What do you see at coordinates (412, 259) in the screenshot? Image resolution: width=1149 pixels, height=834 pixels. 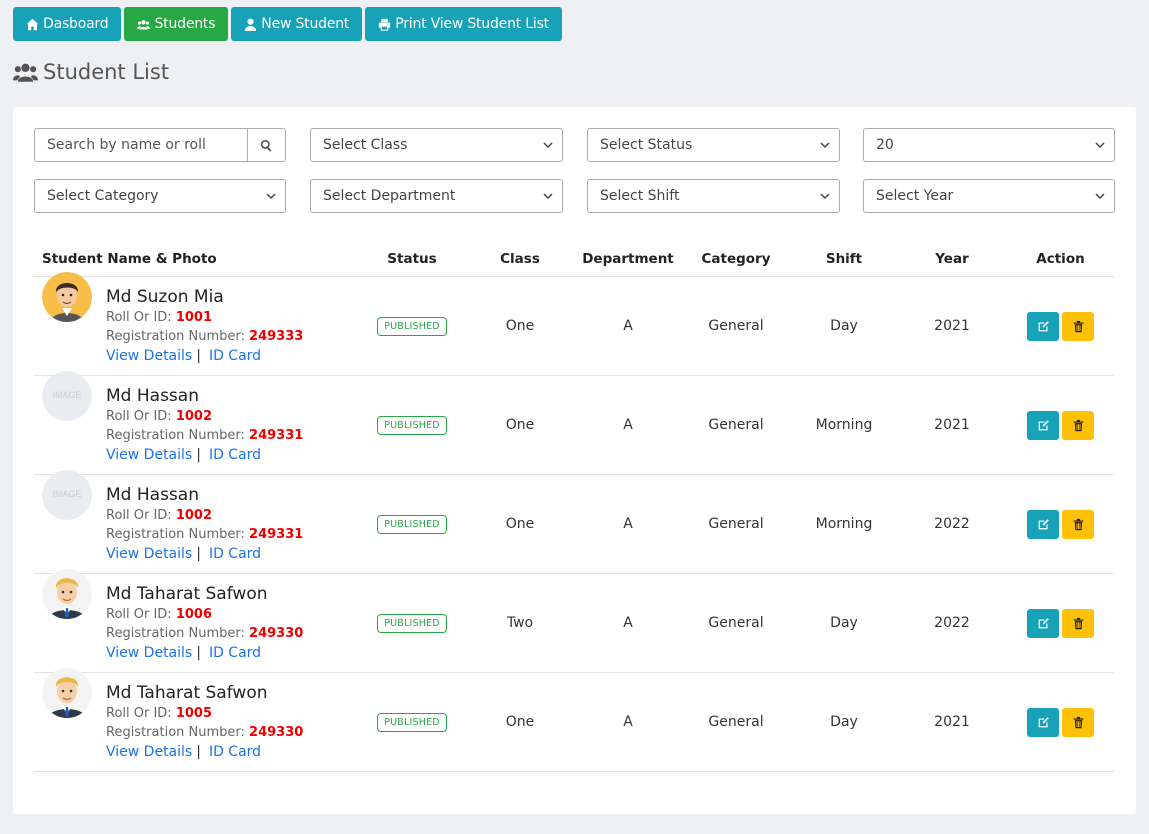 I see `column-header-status: Status` at bounding box center [412, 259].